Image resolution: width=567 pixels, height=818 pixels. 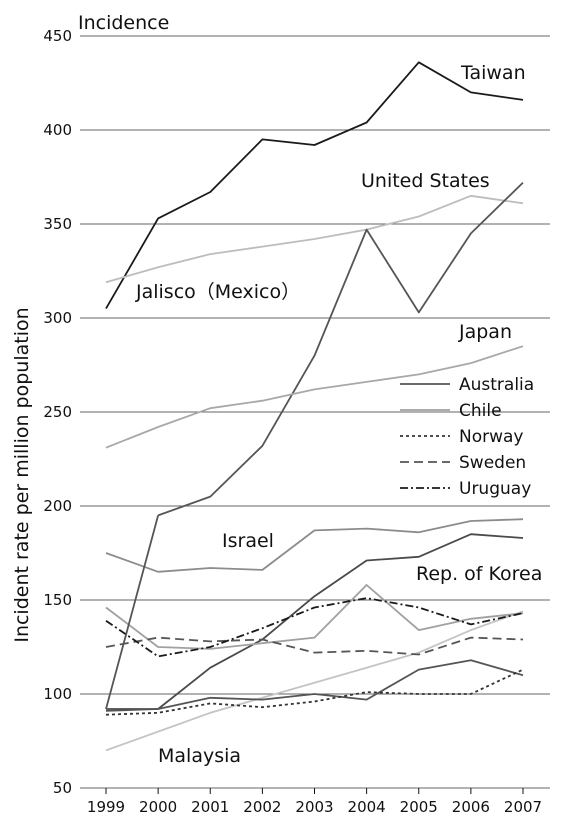 What do you see at coordinates (22, 474) in the screenshot?
I see `y-axis-label: Incident rate per million population` at bounding box center [22, 474].